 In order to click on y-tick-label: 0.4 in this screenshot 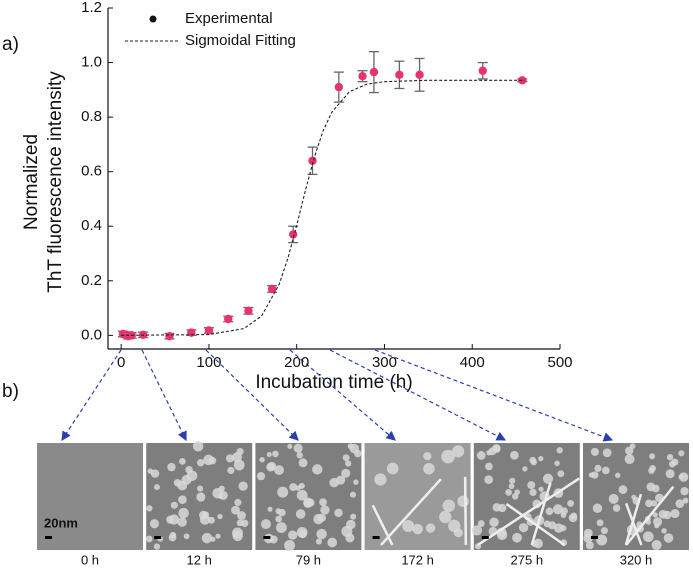, I will do `click(91, 225)`.